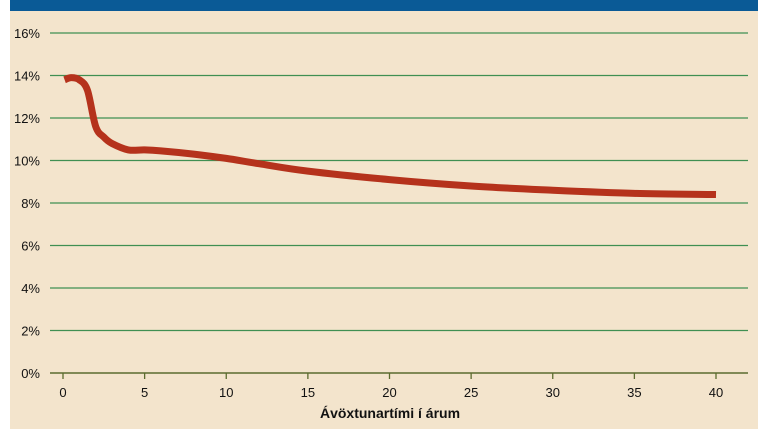 The image size is (758, 429). I want to click on y-tick-label-0: 0%, so click(30, 373).